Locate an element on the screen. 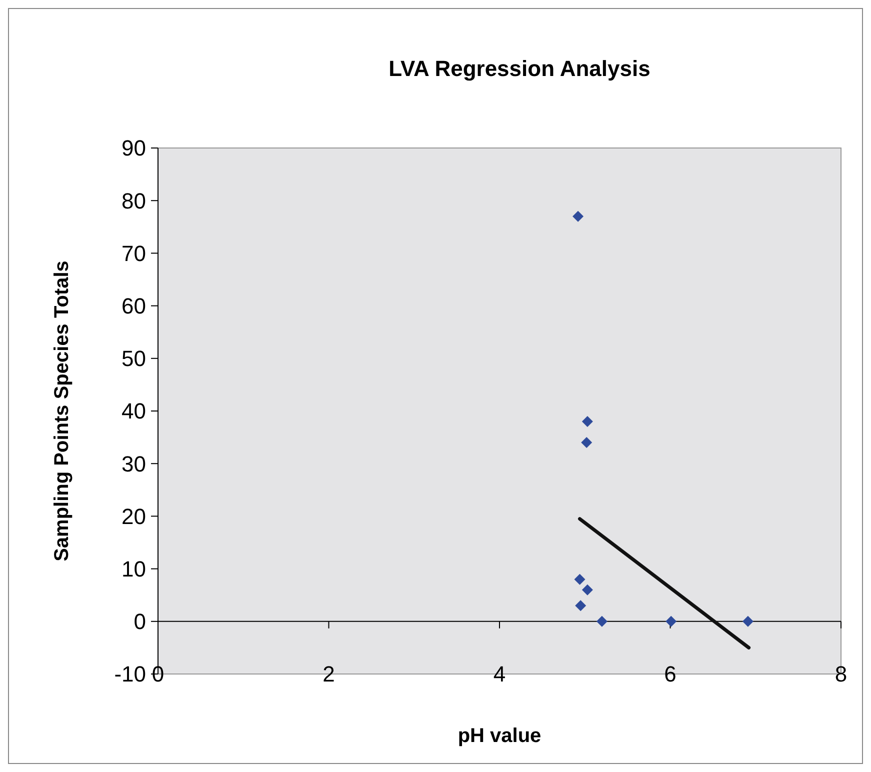 The image size is (871, 772). x-tick-label: 4 is located at coordinates (499, 674).